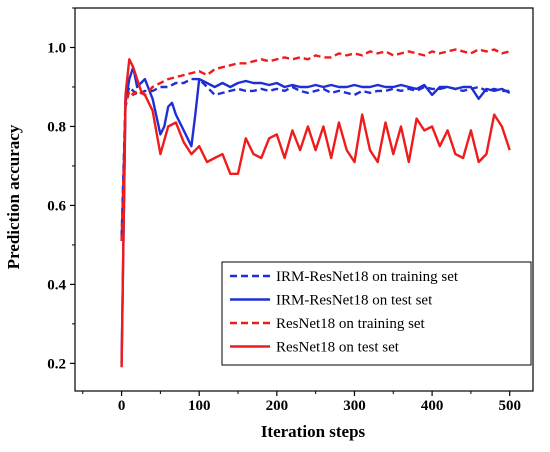 The image size is (550, 452). I want to click on y-tick-label: 0.8, so click(56, 127).